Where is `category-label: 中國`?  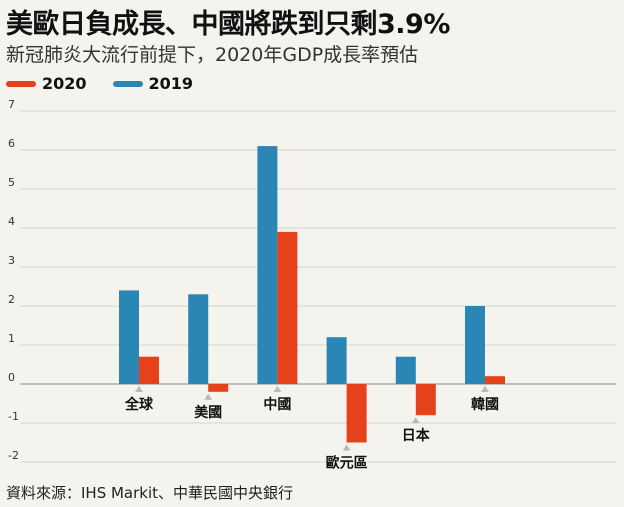
category-label: 中國 is located at coordinates (277, 404).